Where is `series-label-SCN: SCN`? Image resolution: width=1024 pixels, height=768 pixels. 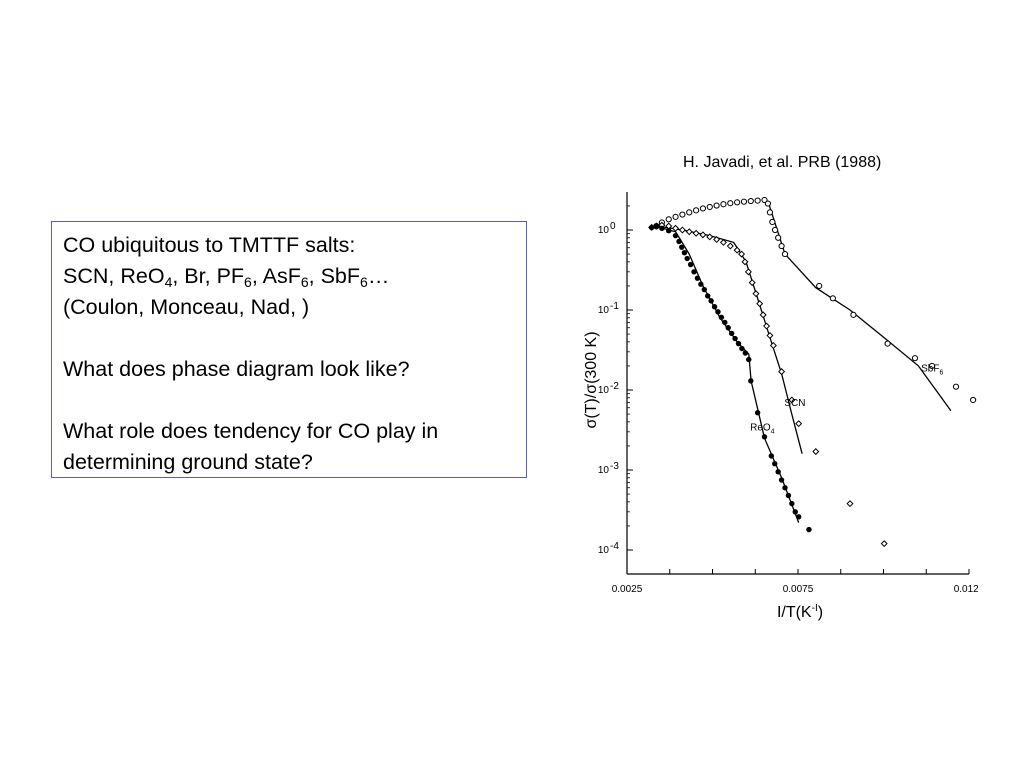
series-label-SCN: SCN is located at coordinates (794, 403).